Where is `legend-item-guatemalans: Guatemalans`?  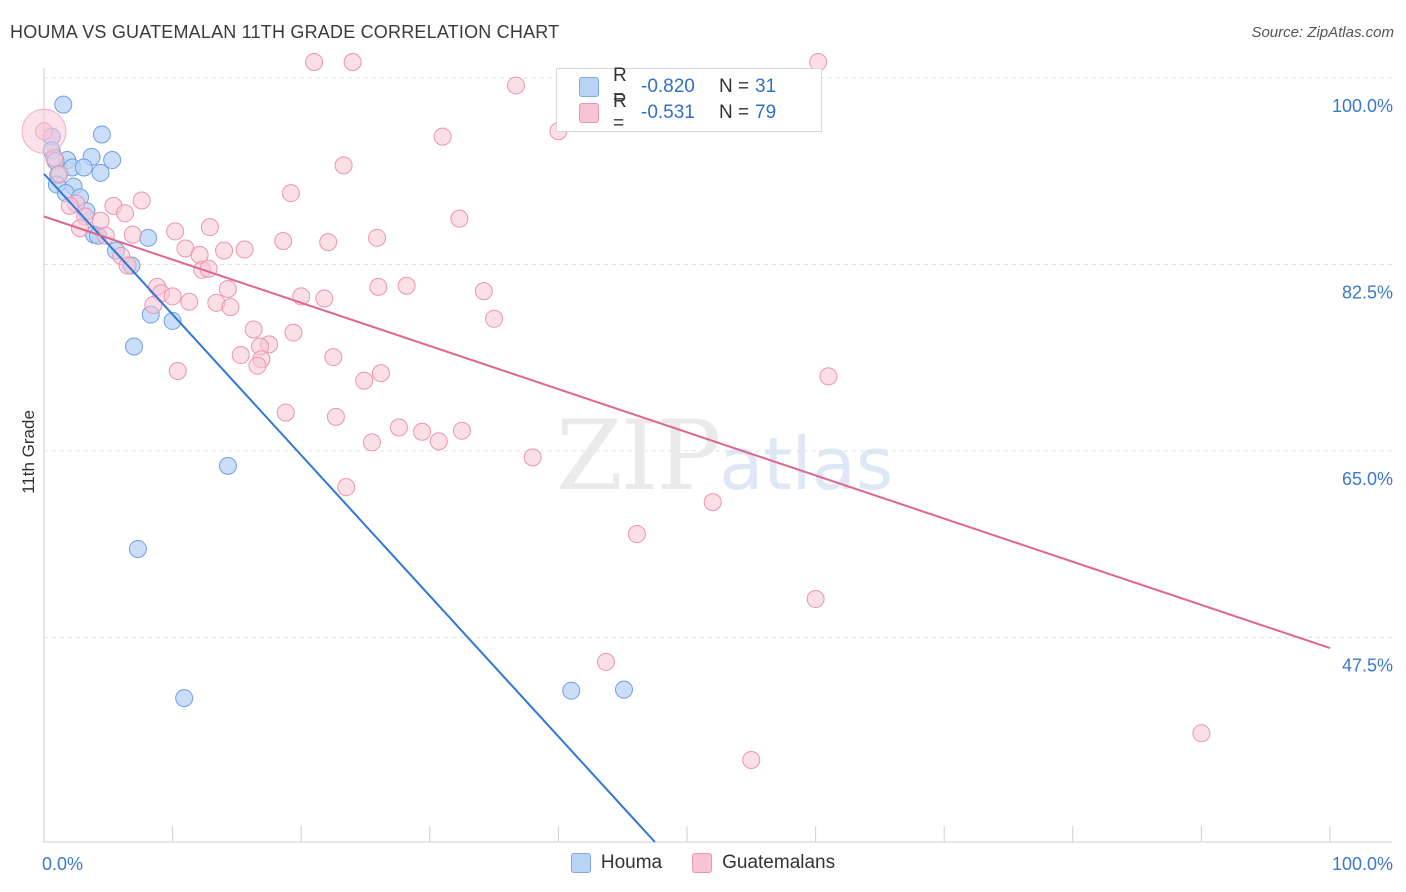 legend-item-guatemalans: Guatemalans is located at coordinates (763, 863).